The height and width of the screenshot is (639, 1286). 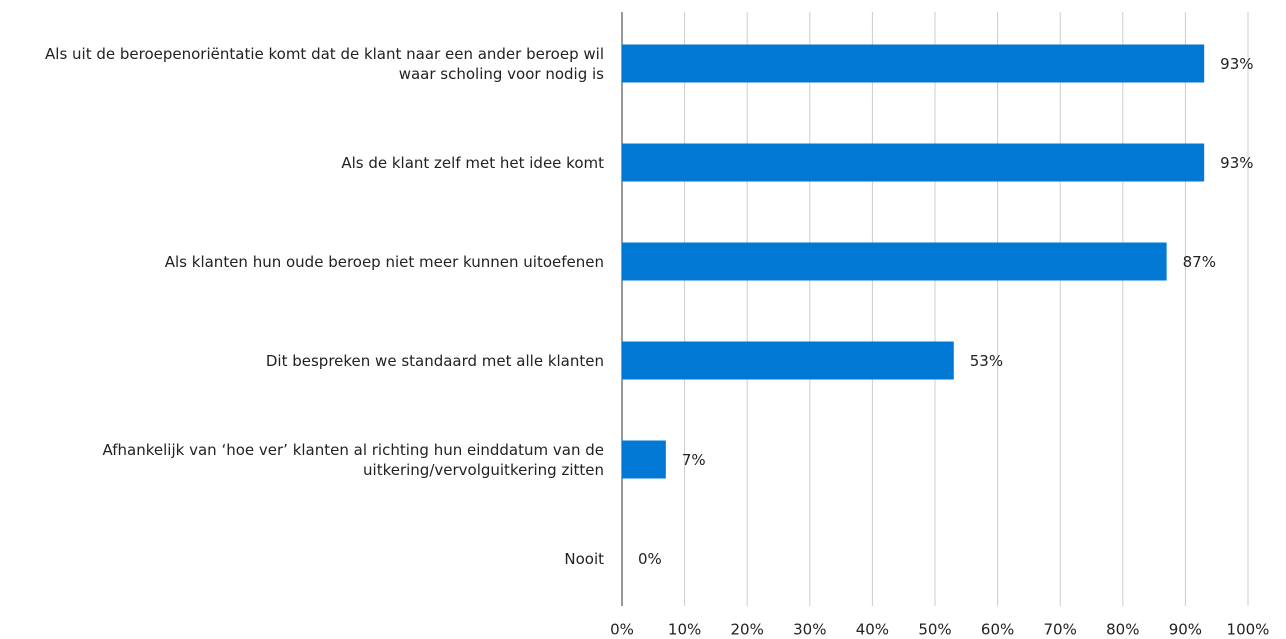 I want to click on x-tick-label: 80%, so click(x=1122, y=630).